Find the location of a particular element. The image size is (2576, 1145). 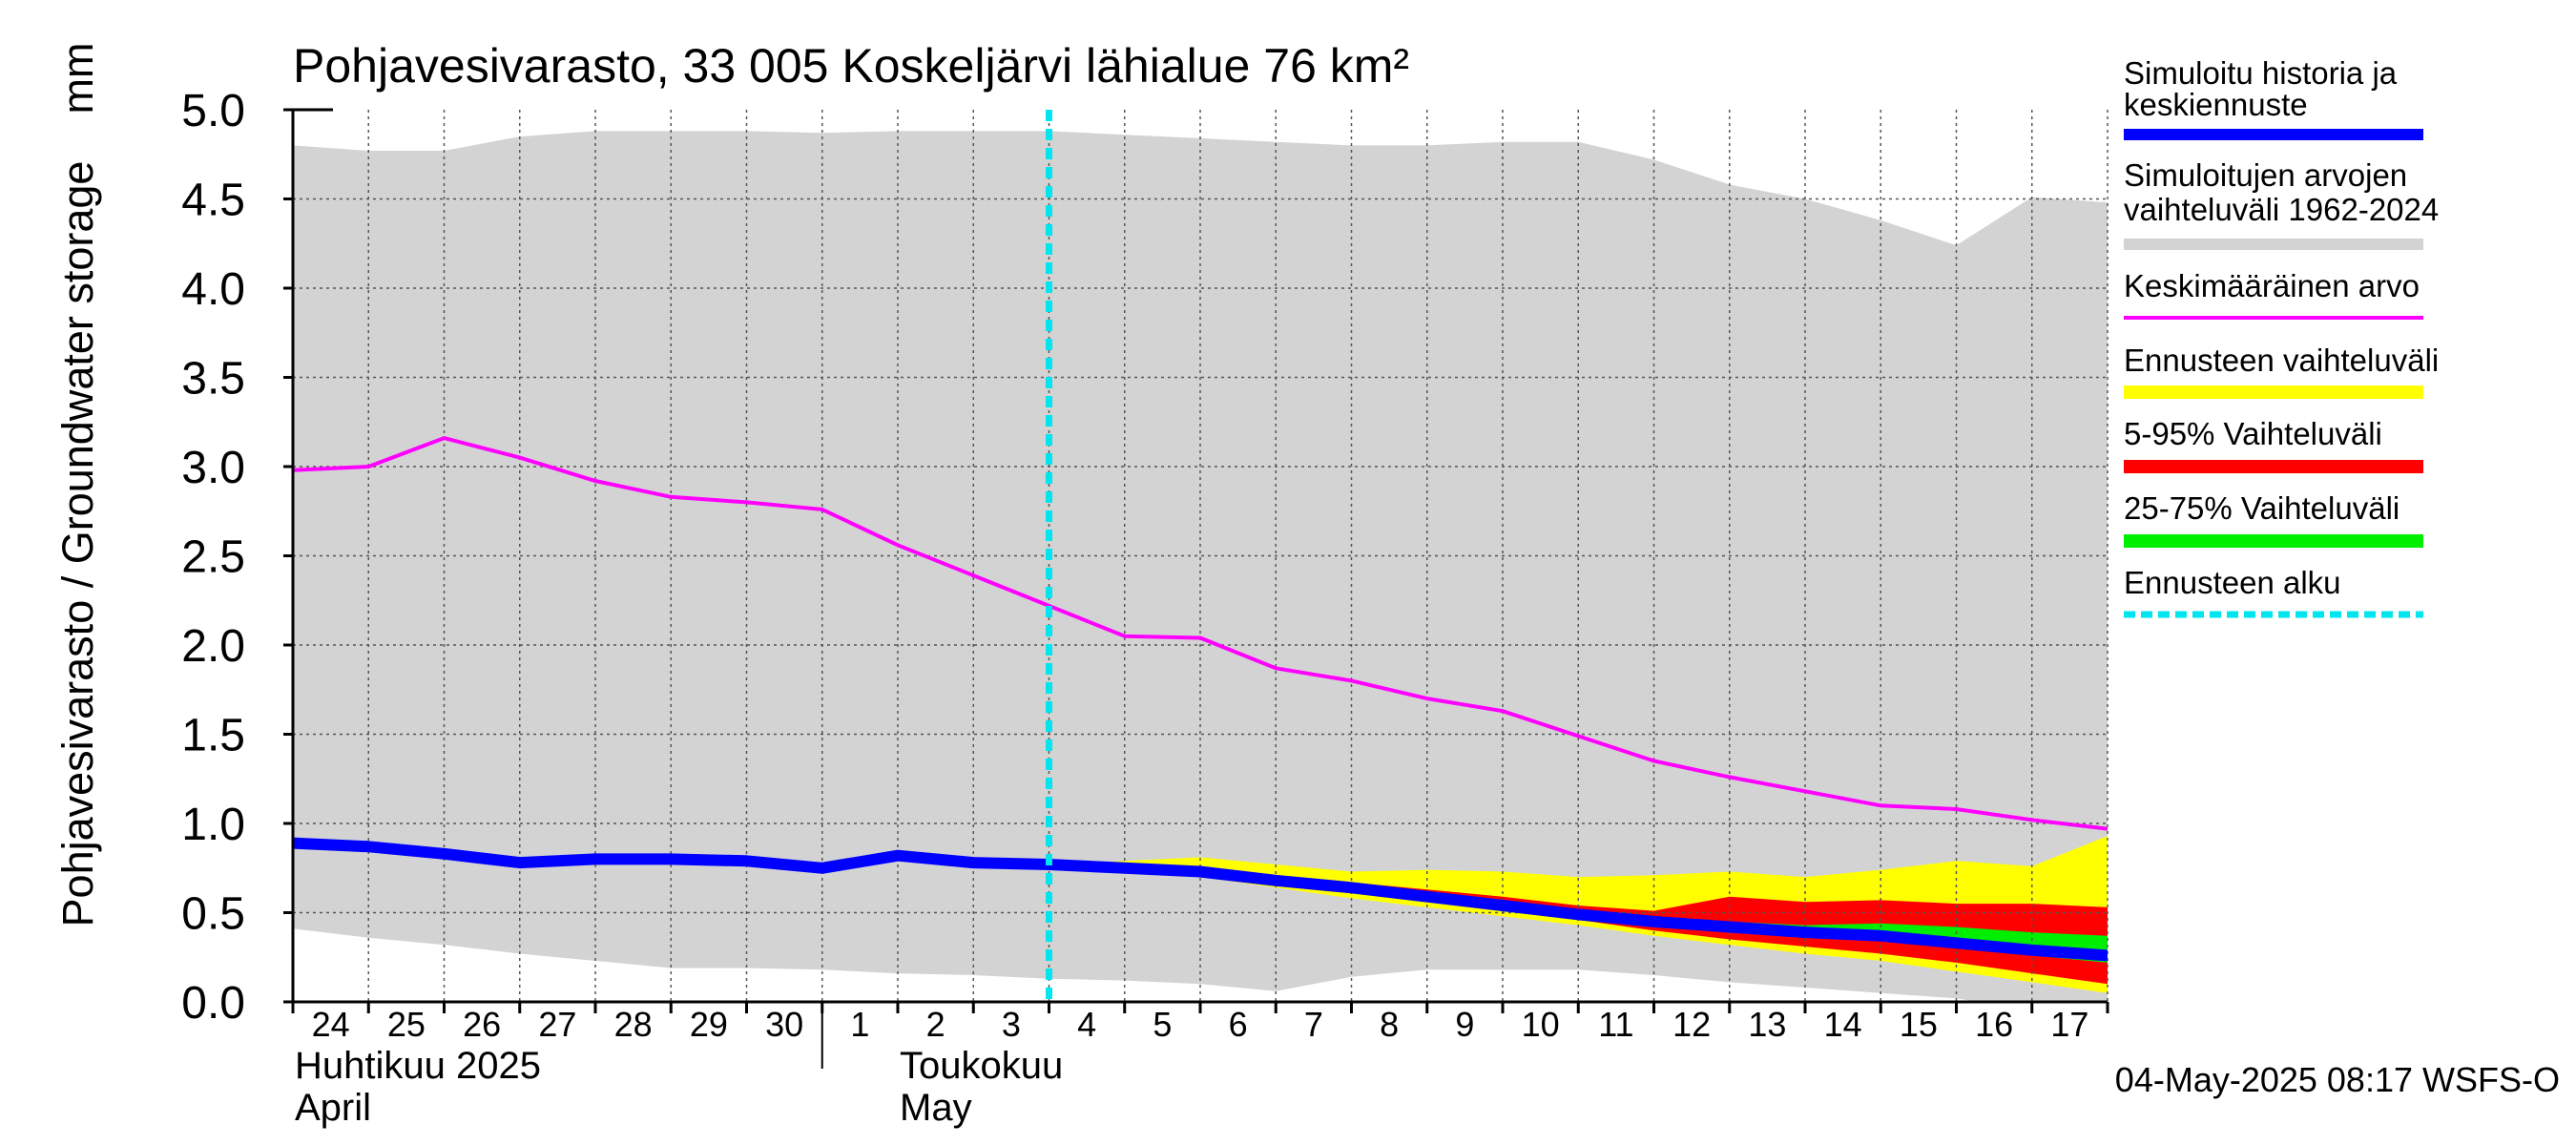

y-tick-label: 1.0 is located at coordinates (213, 825).